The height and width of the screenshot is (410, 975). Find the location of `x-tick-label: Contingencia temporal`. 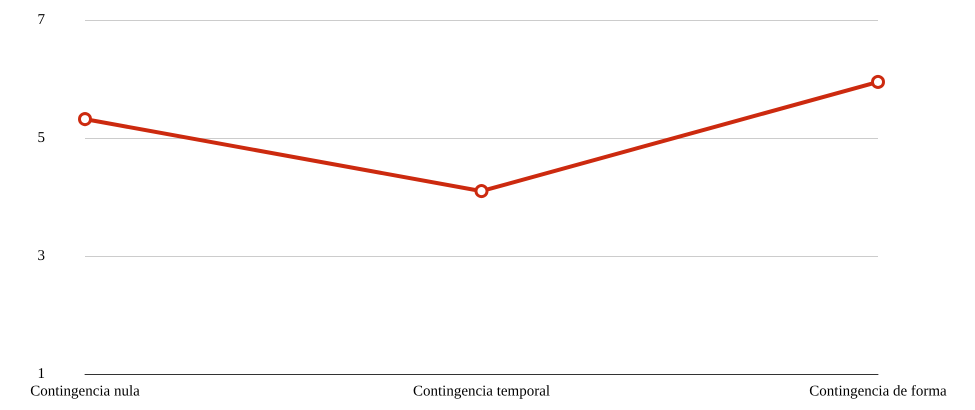

x-tick-label: Contingencia temporal is located at coordinates (481, 392).